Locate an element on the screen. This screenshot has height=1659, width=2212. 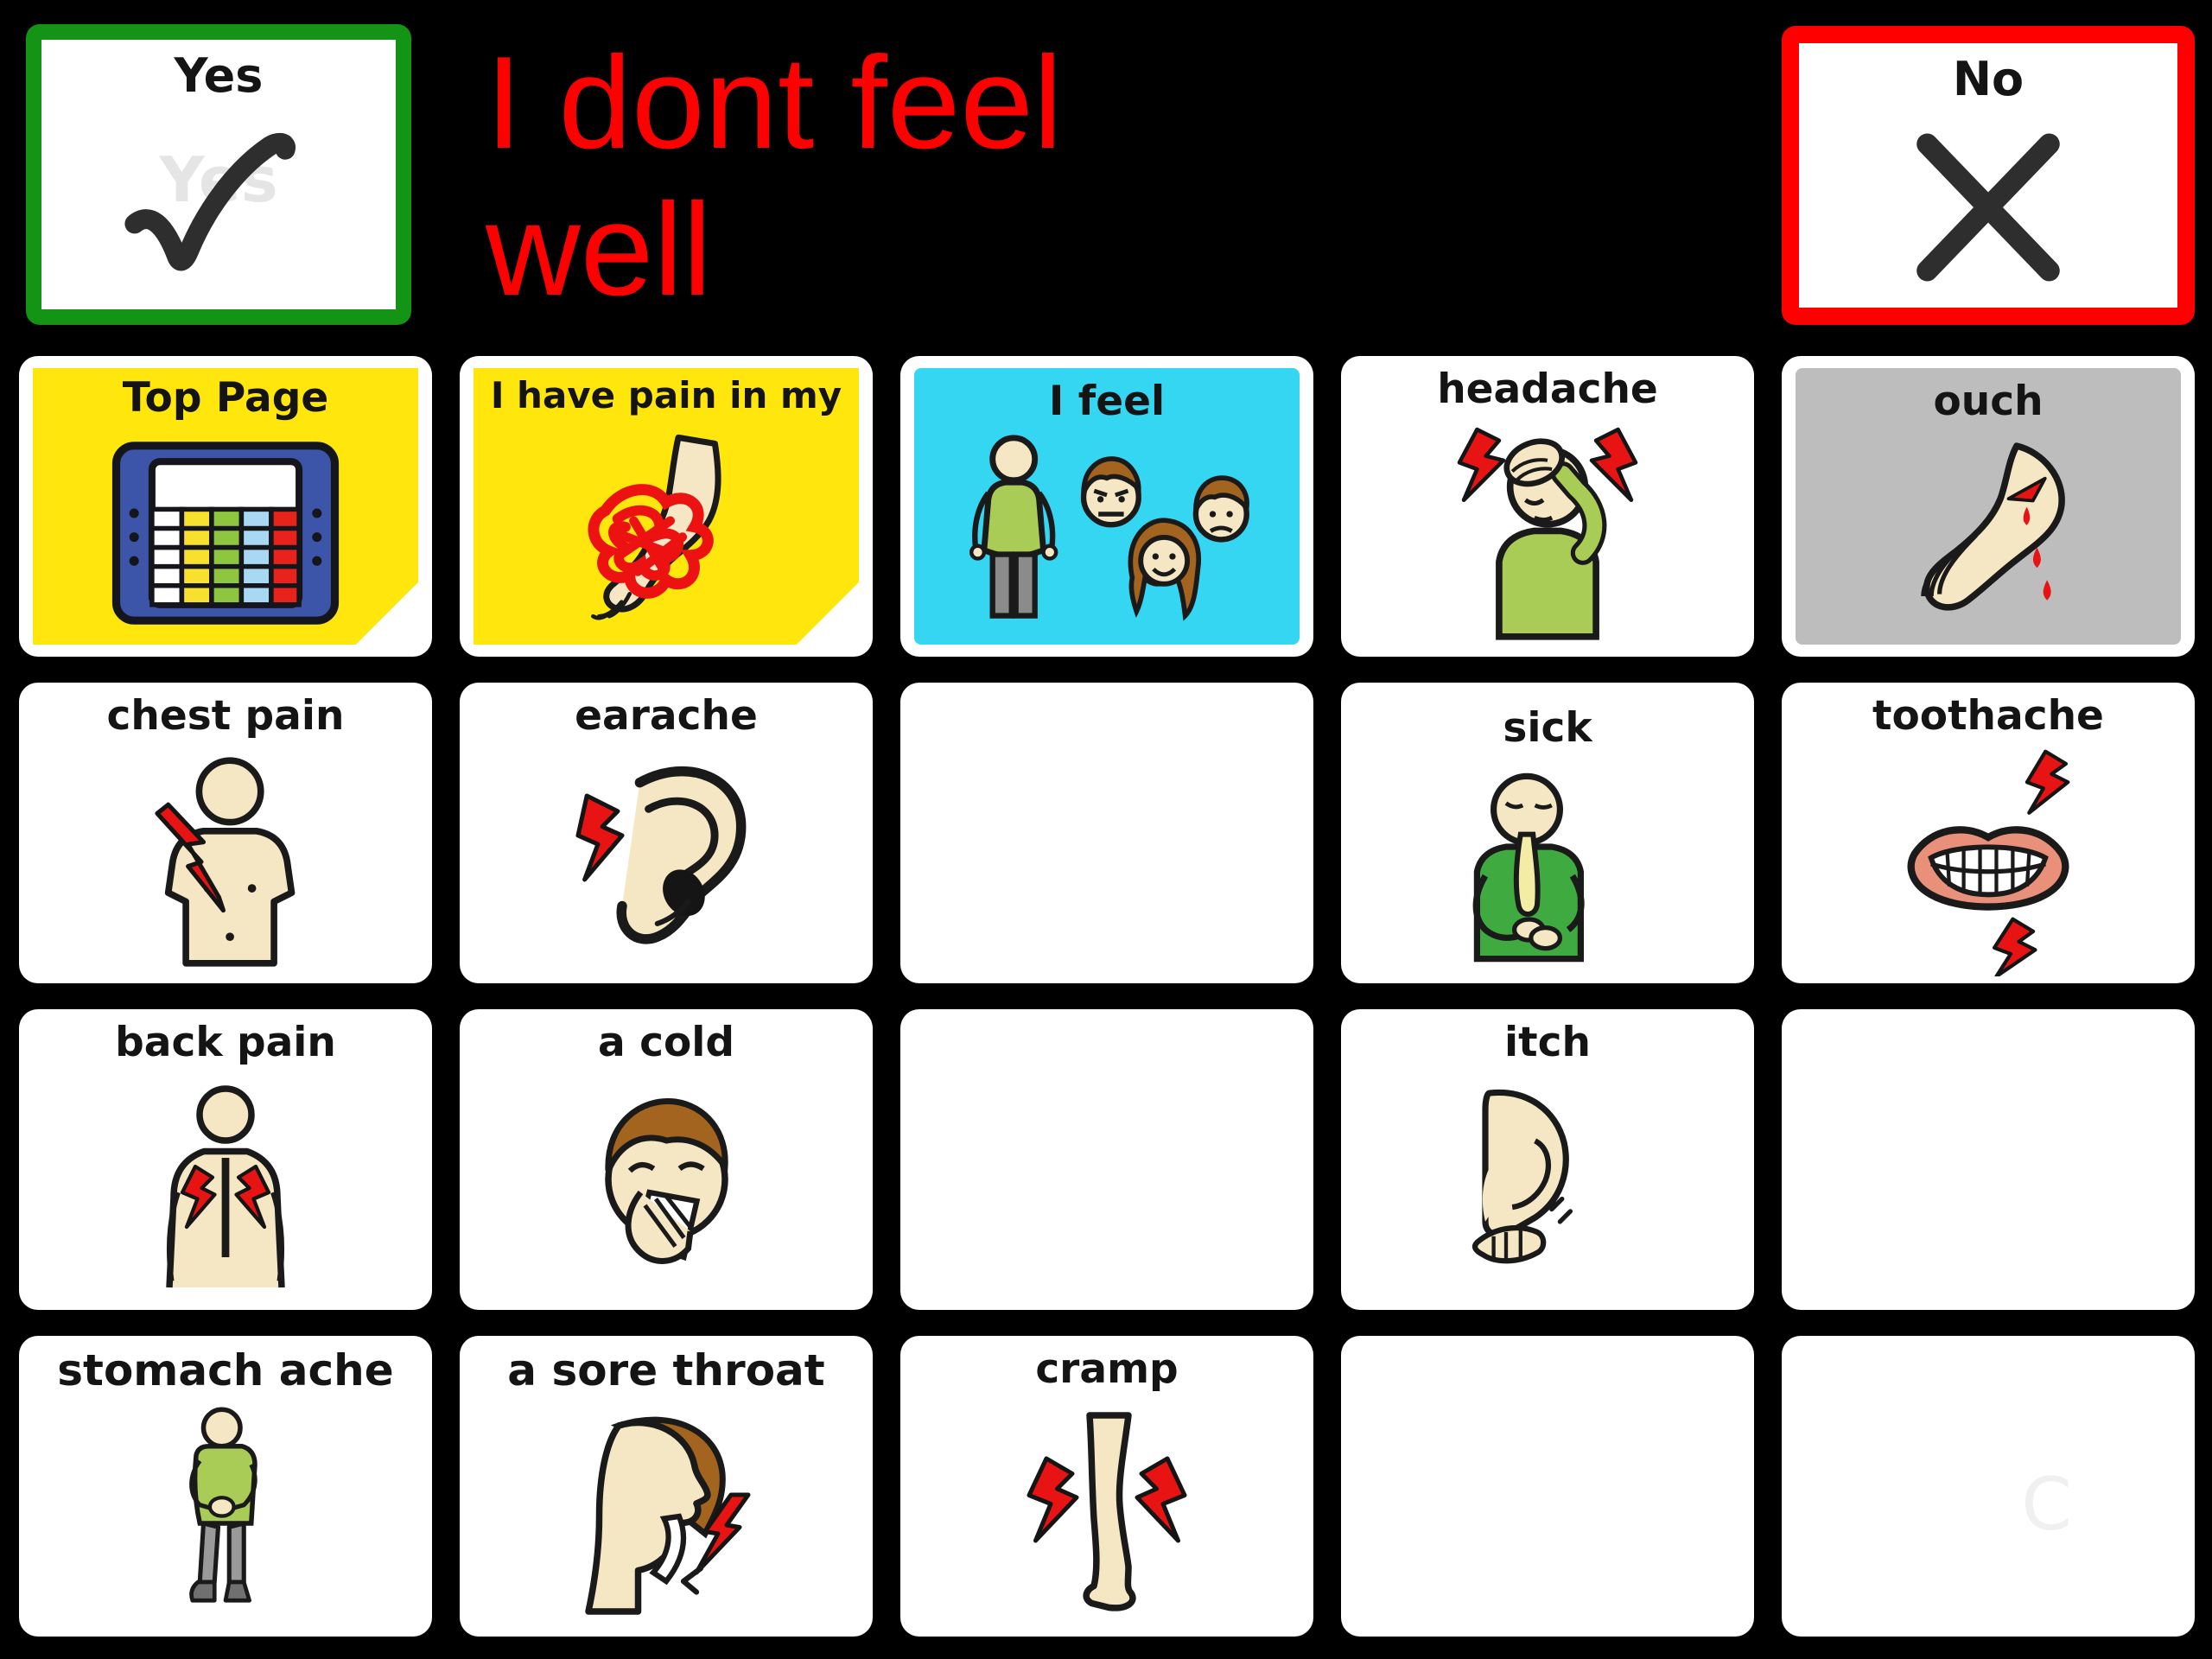
cell-i-have-pain-in-my: I have pain in my is located at coordinates (666, 506).